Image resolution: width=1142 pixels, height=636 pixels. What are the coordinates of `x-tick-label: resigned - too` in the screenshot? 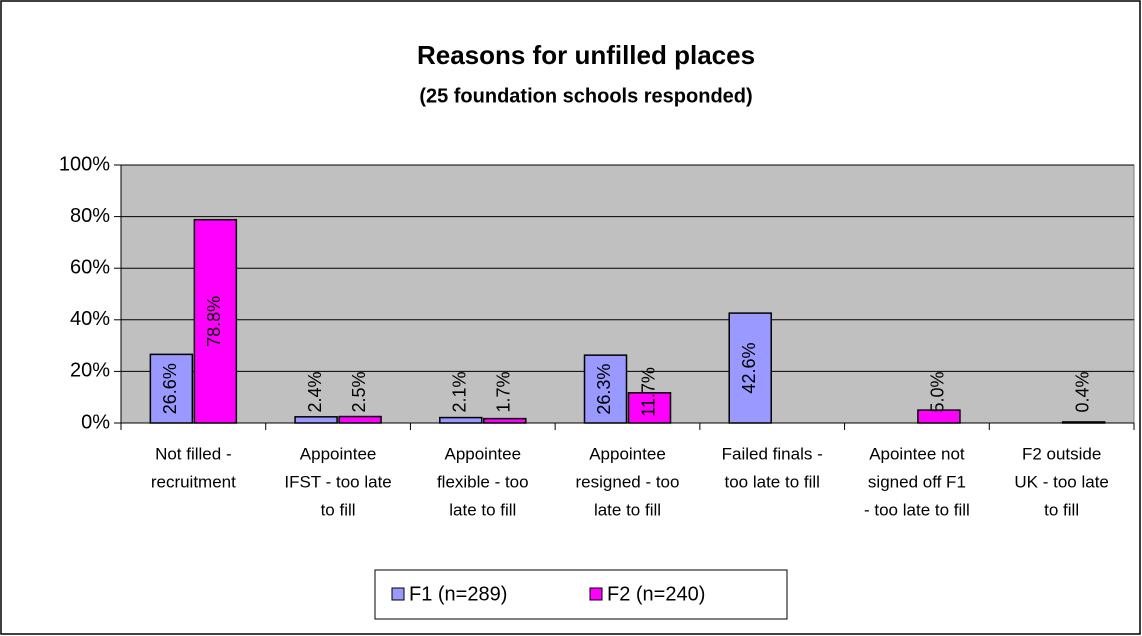 It's located at (628, 481).